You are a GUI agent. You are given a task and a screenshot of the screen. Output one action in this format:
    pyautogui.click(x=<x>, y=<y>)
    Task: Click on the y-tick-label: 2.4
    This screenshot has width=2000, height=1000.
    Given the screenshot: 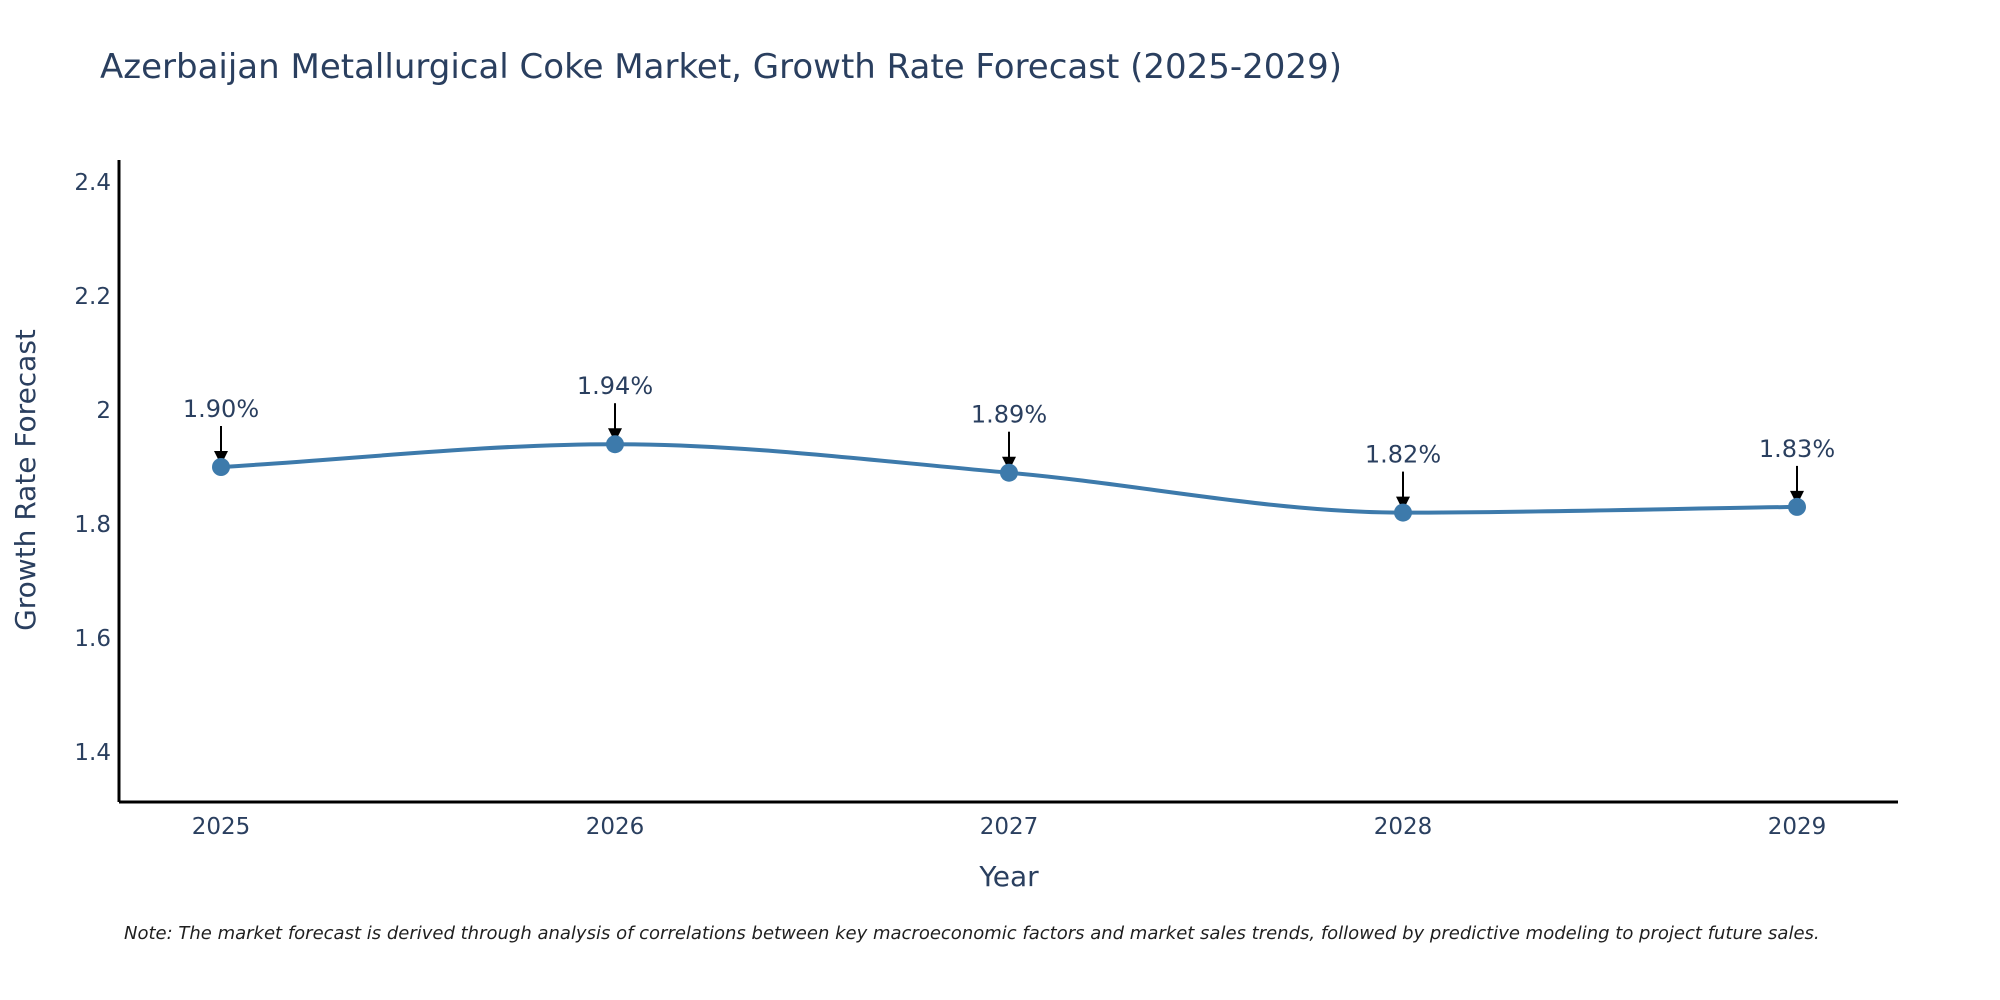 What is the action you would take?
    pyautogui.click(x=92, y=183)
    